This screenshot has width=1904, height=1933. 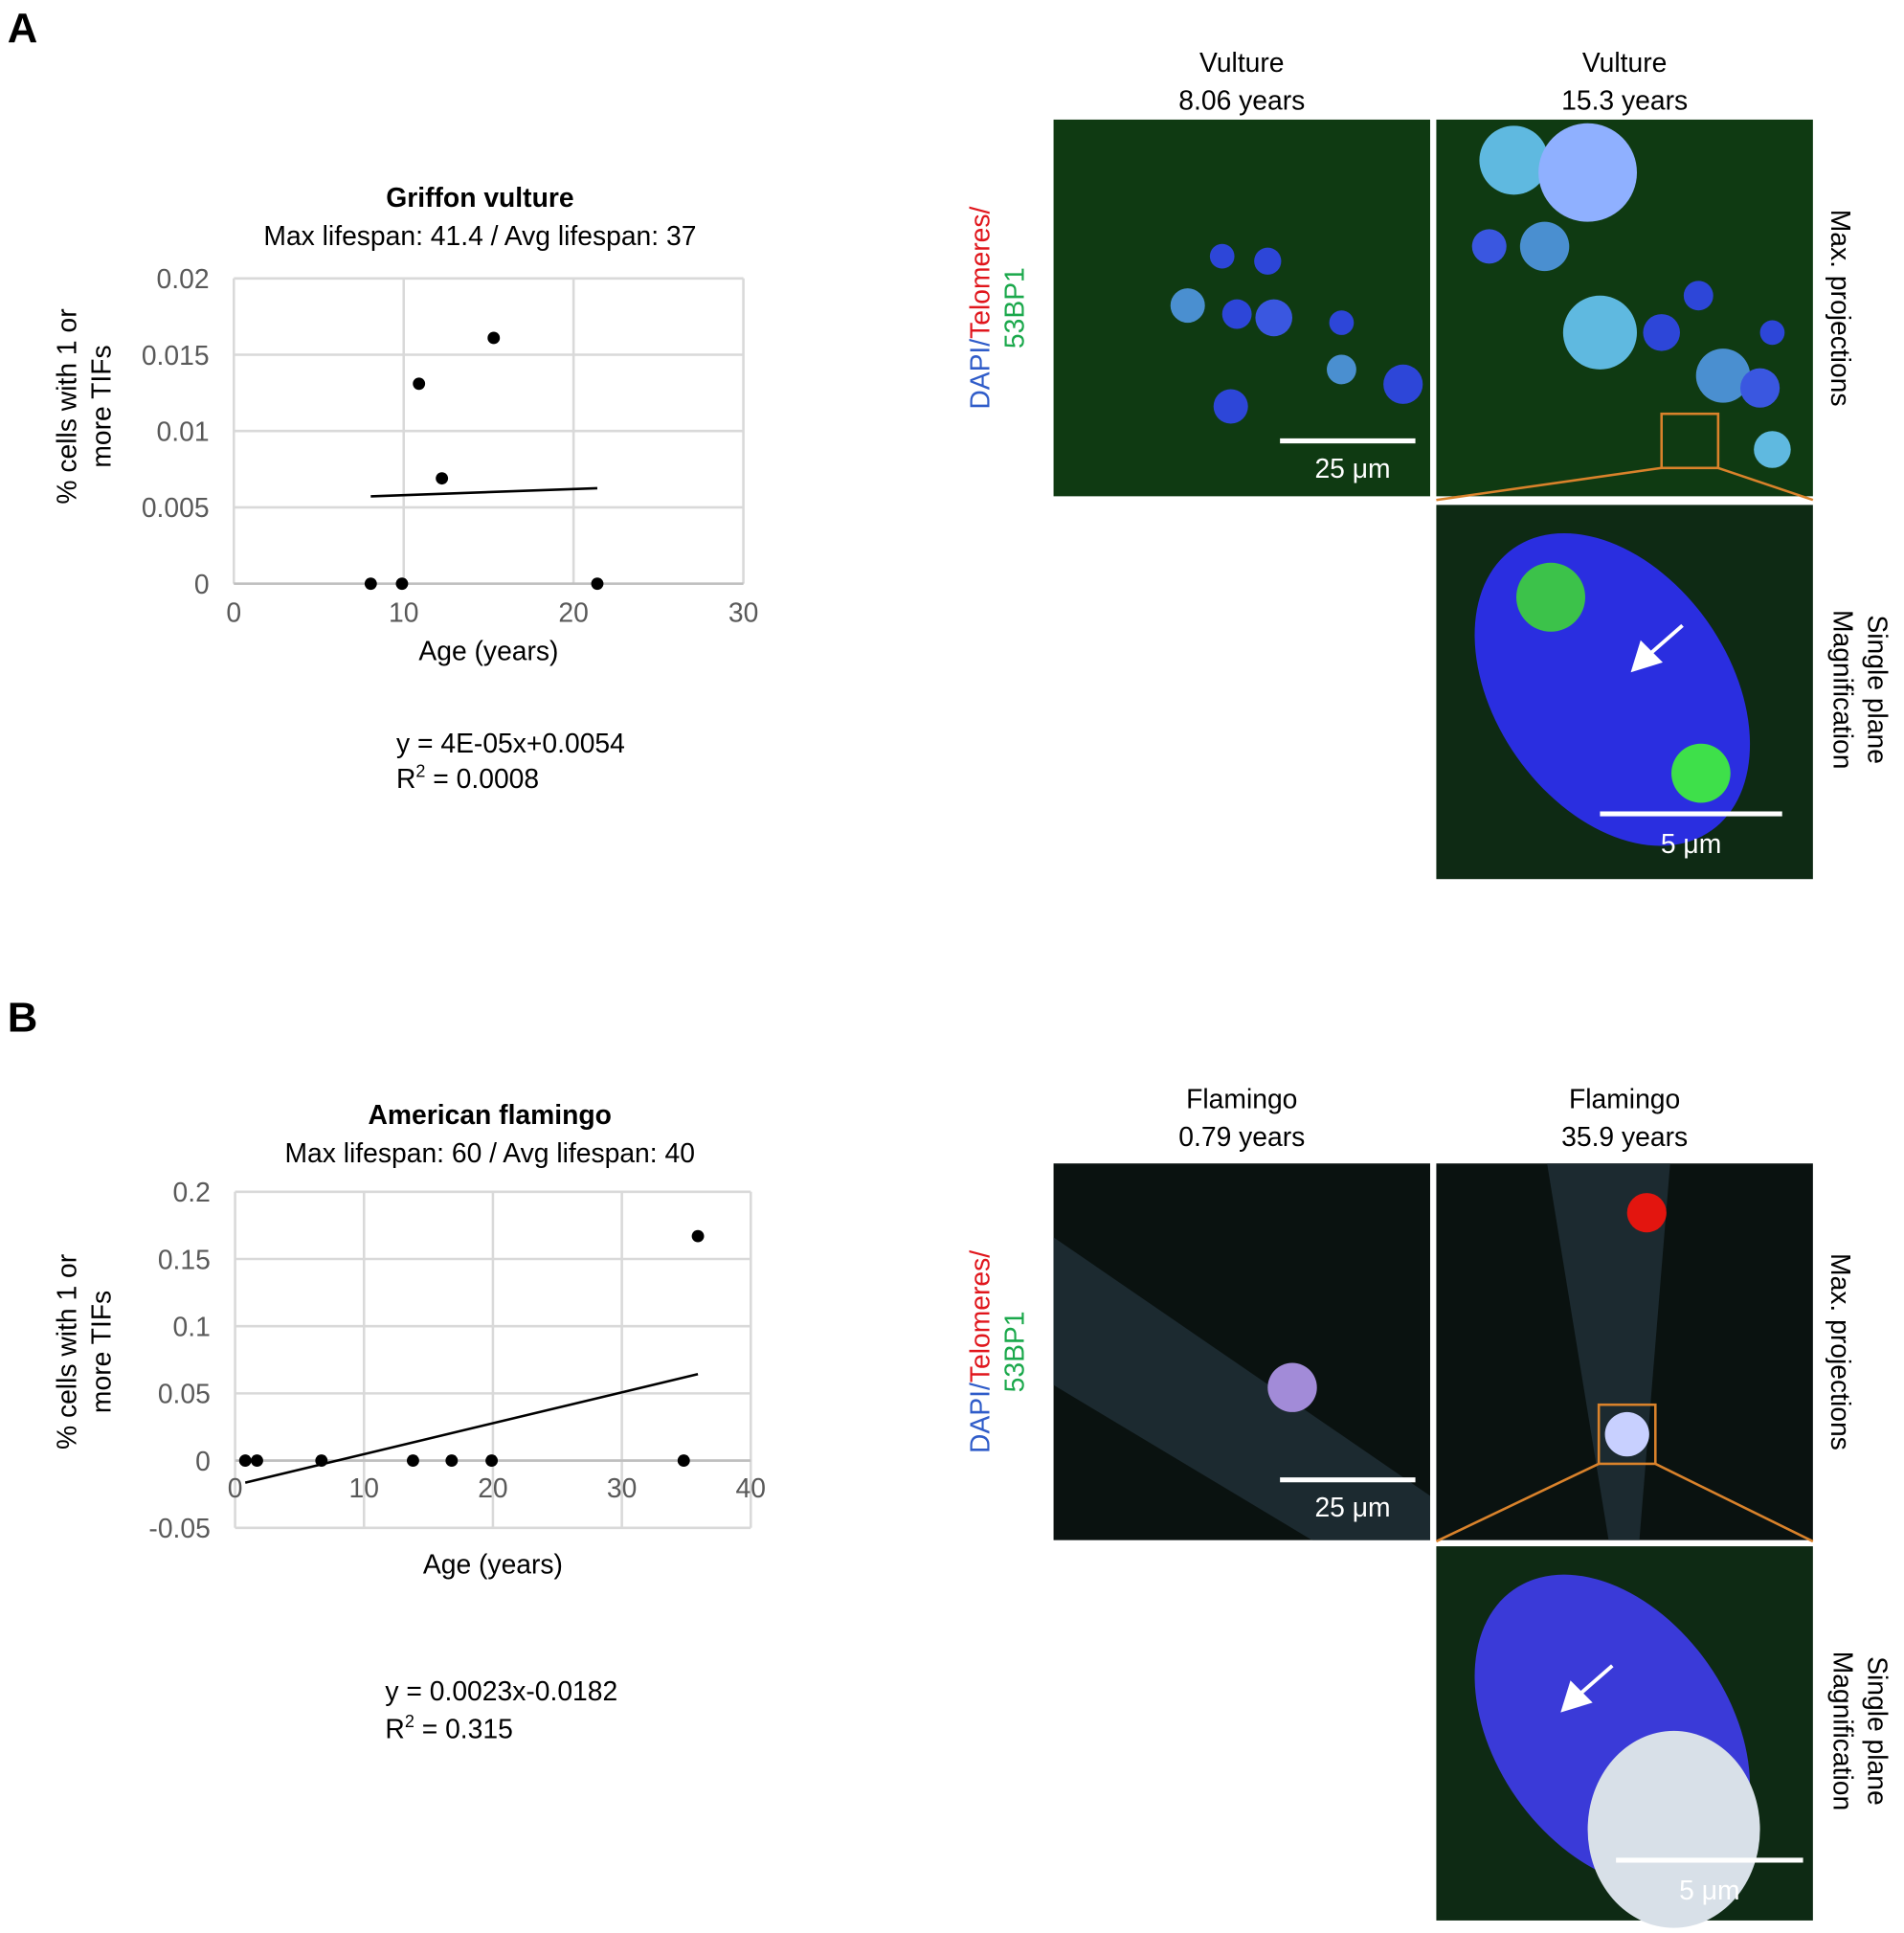 What do you see at coordinates (1241, 1136) in the screenshot?
I see `image-caption: 0.79 years` at bounding box center [1241, 1136].